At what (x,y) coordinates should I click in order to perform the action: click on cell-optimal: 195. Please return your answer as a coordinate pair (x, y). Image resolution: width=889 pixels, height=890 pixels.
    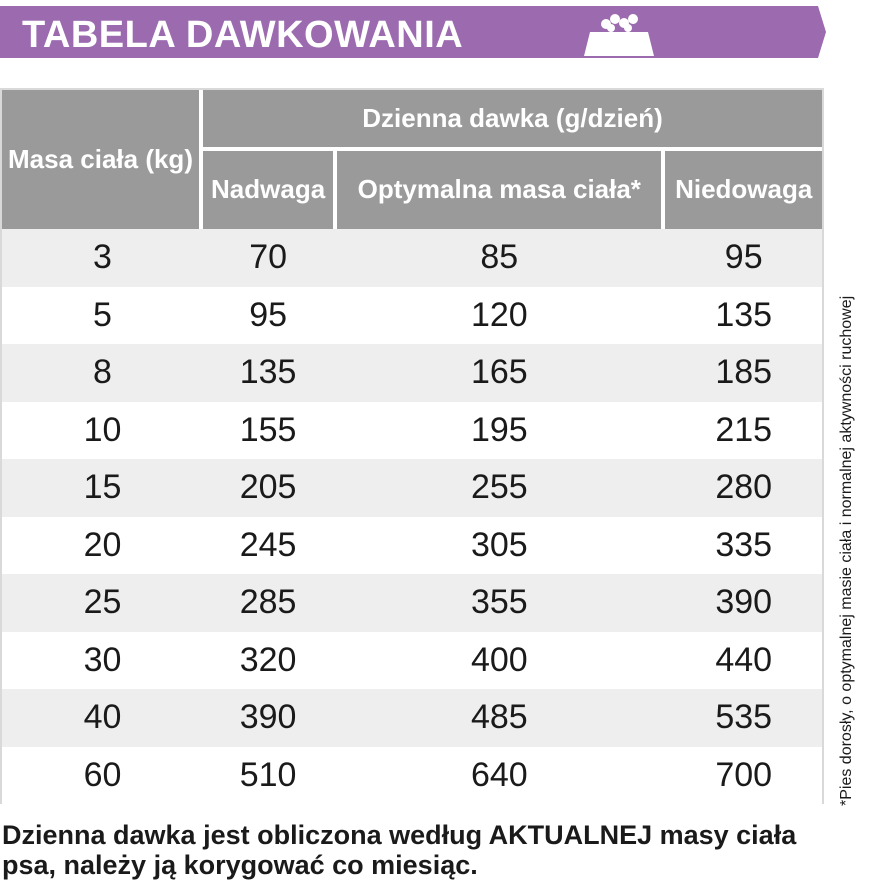
    Looking at the image, I should click on (499, 430).